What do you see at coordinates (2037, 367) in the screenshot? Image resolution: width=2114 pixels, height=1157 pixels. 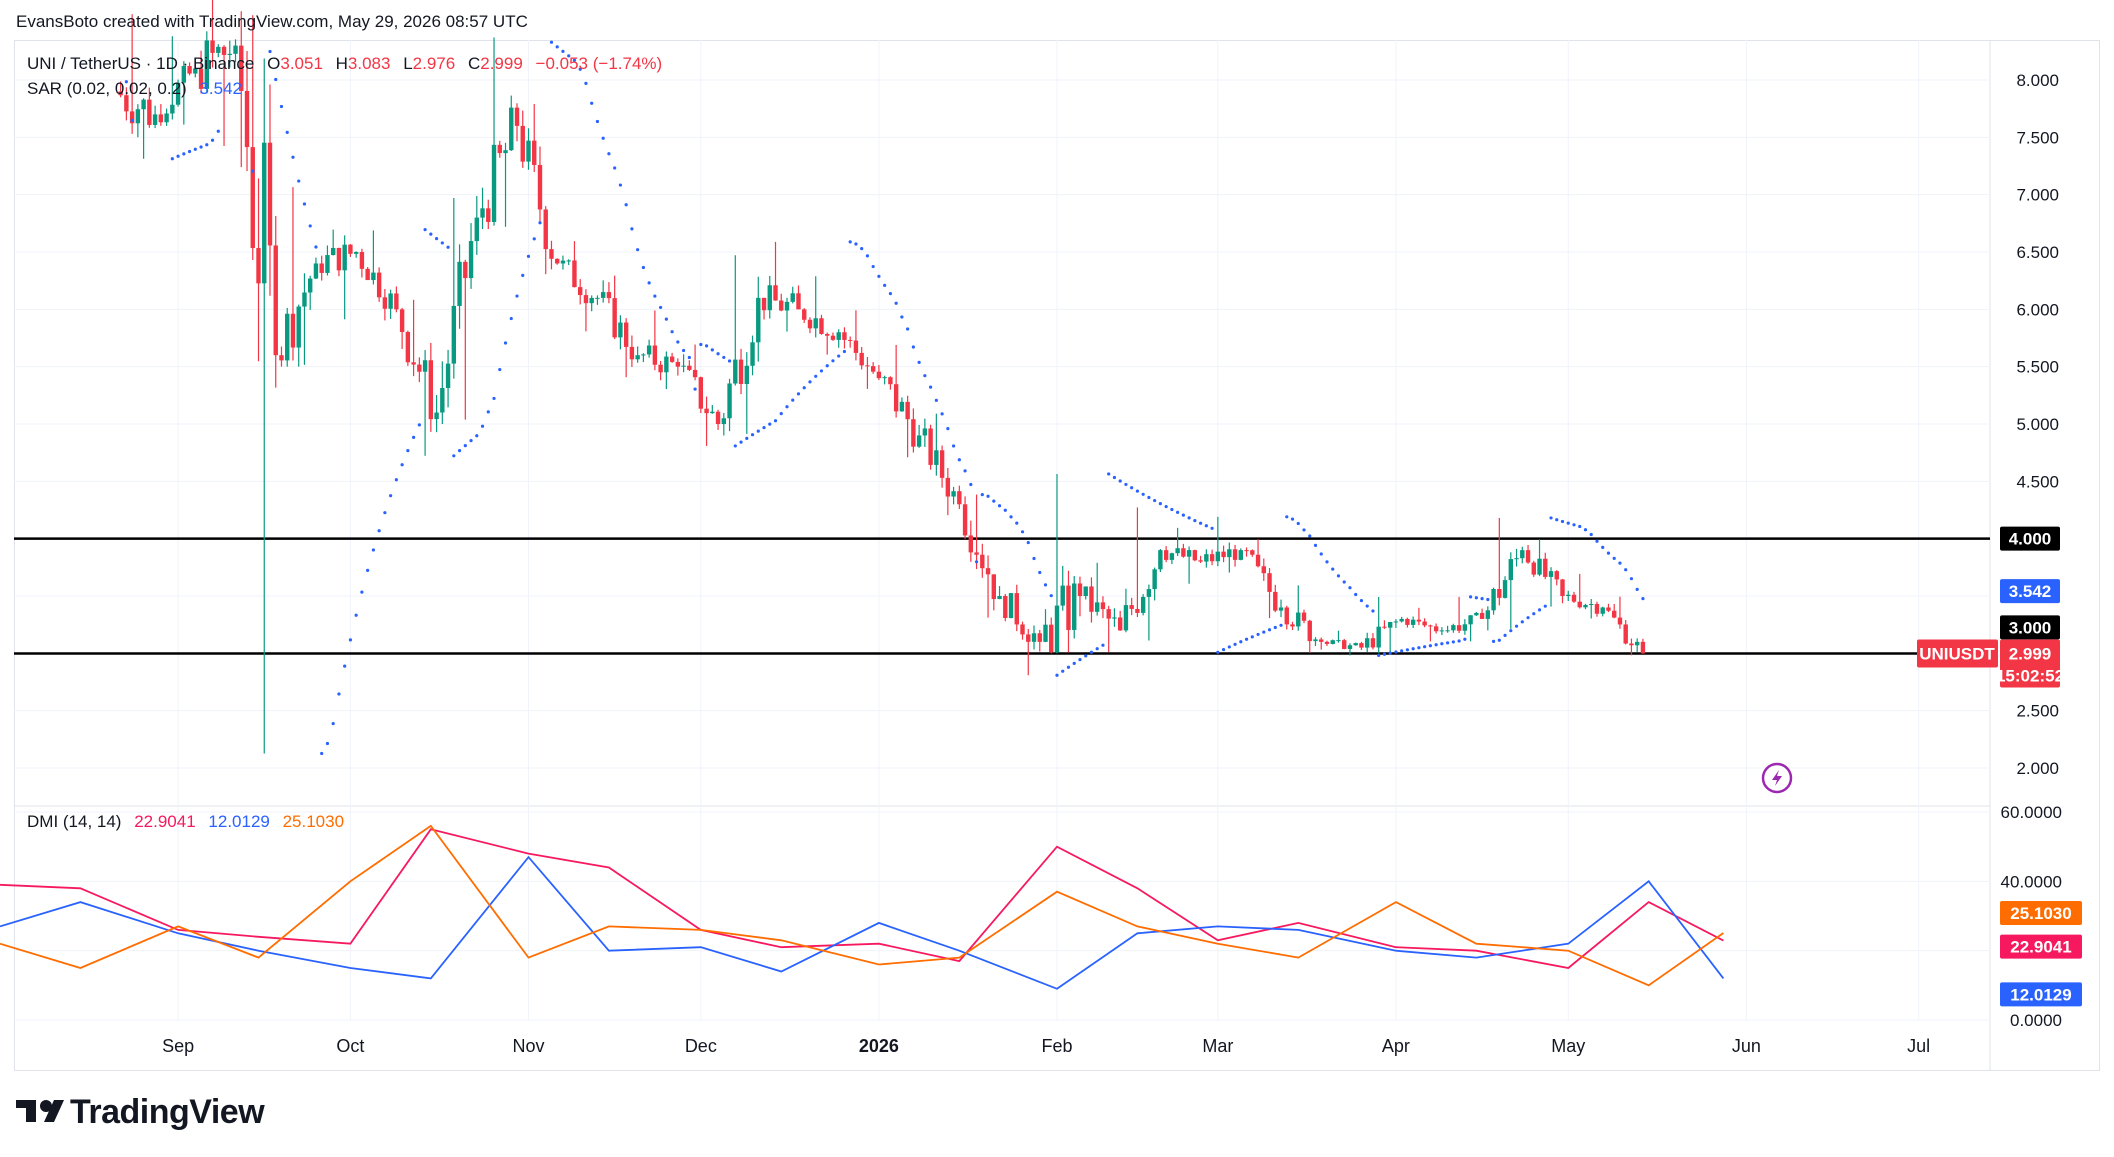 I see `price-axis-label: 5.500` at bounding box center [2037, 367].